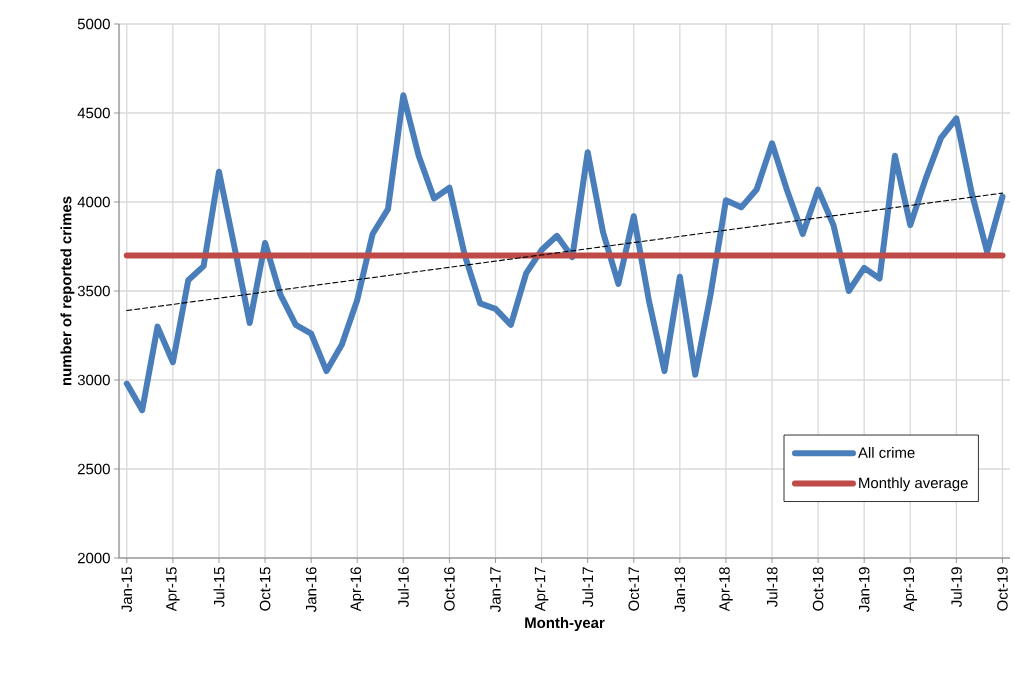 The height and width of the screenshot is (693, 1014). Describe the element at coordinates (93, 24) in the screenshot. I see `y-tick-label: 5000` at that location.